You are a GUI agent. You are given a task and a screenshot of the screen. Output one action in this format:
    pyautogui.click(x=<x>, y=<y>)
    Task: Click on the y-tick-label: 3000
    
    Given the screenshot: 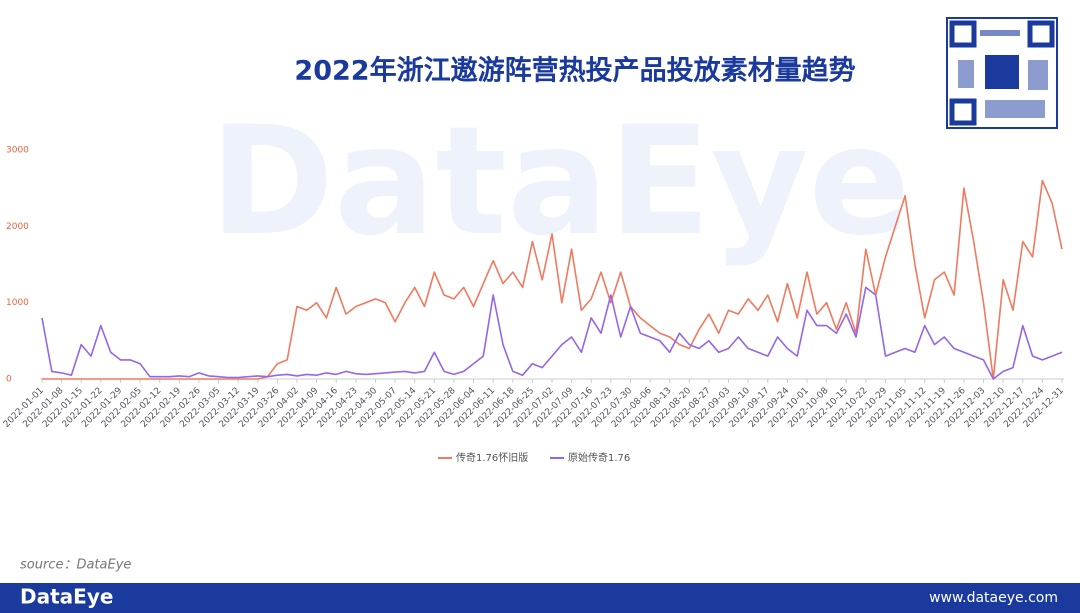 What is the action you would take?
    pyautogui.click(x=17, y=151)
    